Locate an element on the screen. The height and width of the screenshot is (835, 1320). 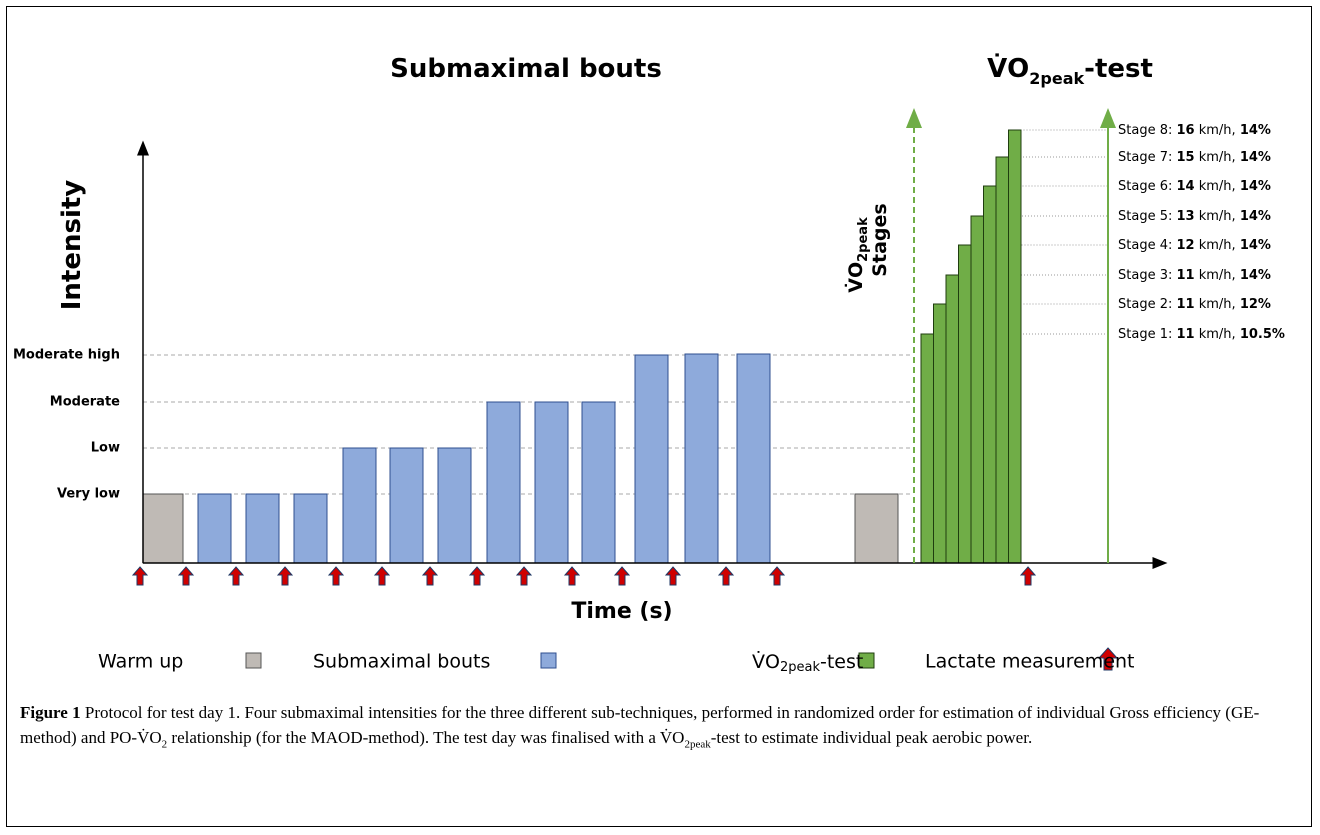
stage-label: Stage 5: 13 km/h, 14% is located at coordinates (1194, 216).